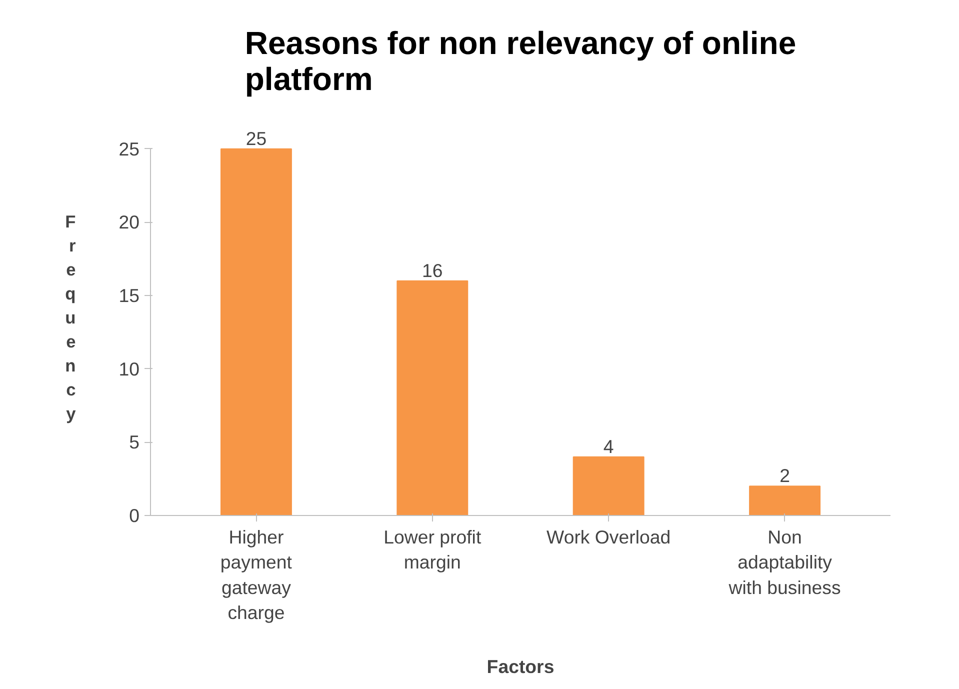 Image resolution: width=959 pixels, height=689 pixels. Describe the element at coordinates (129, 222) in the screenshot. I see `y-tick-label: 20` at that location.